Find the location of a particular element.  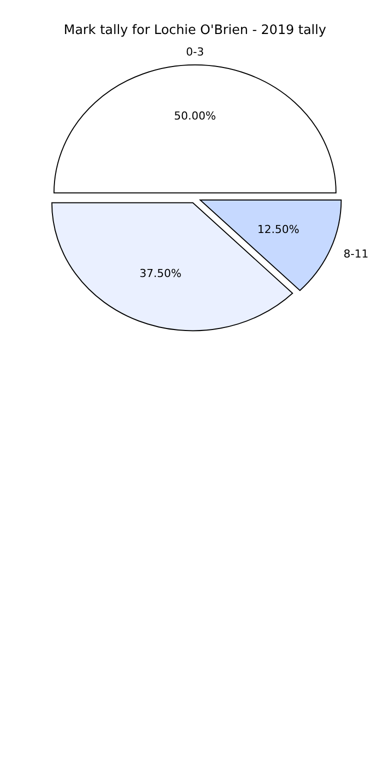

slice-label: 0-3 is located at coordinates (195, 52).